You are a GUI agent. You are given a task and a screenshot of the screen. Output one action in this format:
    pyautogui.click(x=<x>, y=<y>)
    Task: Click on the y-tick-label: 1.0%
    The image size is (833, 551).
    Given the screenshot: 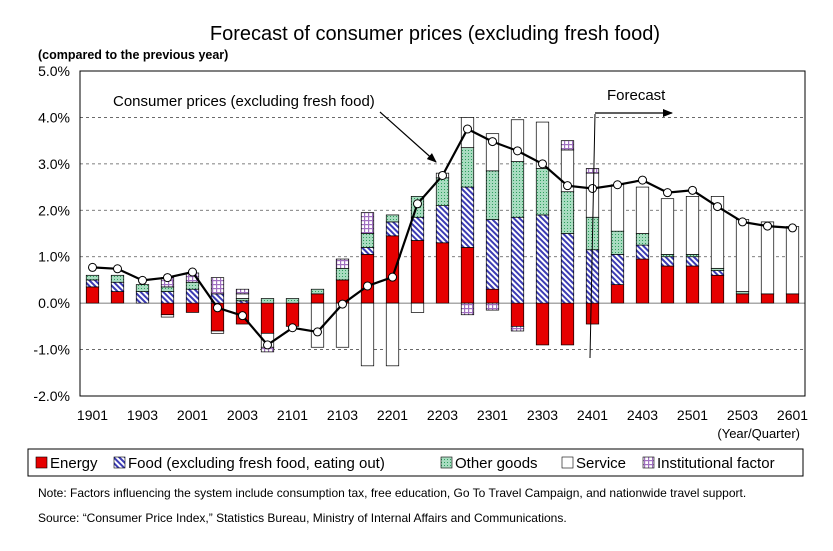 What is the action you would take?
    pyautogui.click(x=54, y=257)
    